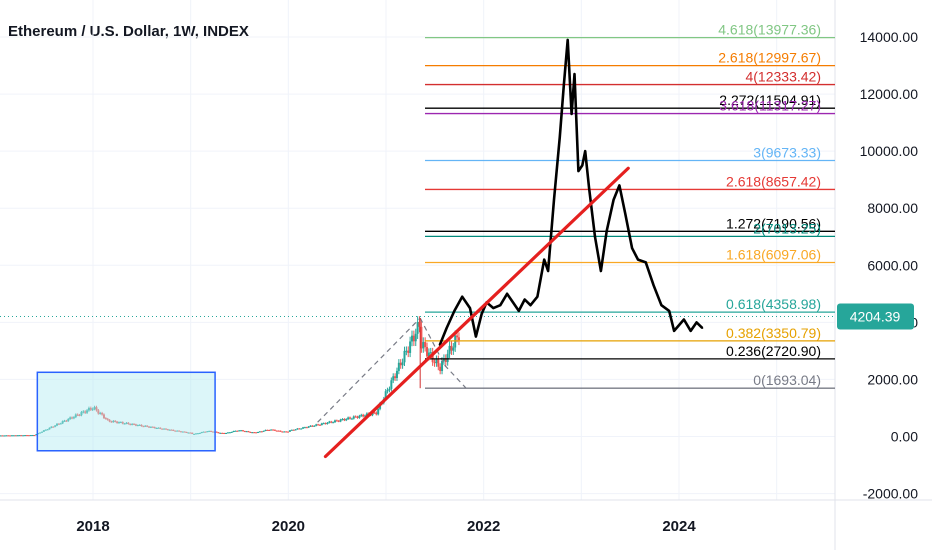  What do you see at coordinates (769, 30) in the screenshot?
I see `fib-level-label: 4.618(13977.36)` at bounding box center [769, 30].